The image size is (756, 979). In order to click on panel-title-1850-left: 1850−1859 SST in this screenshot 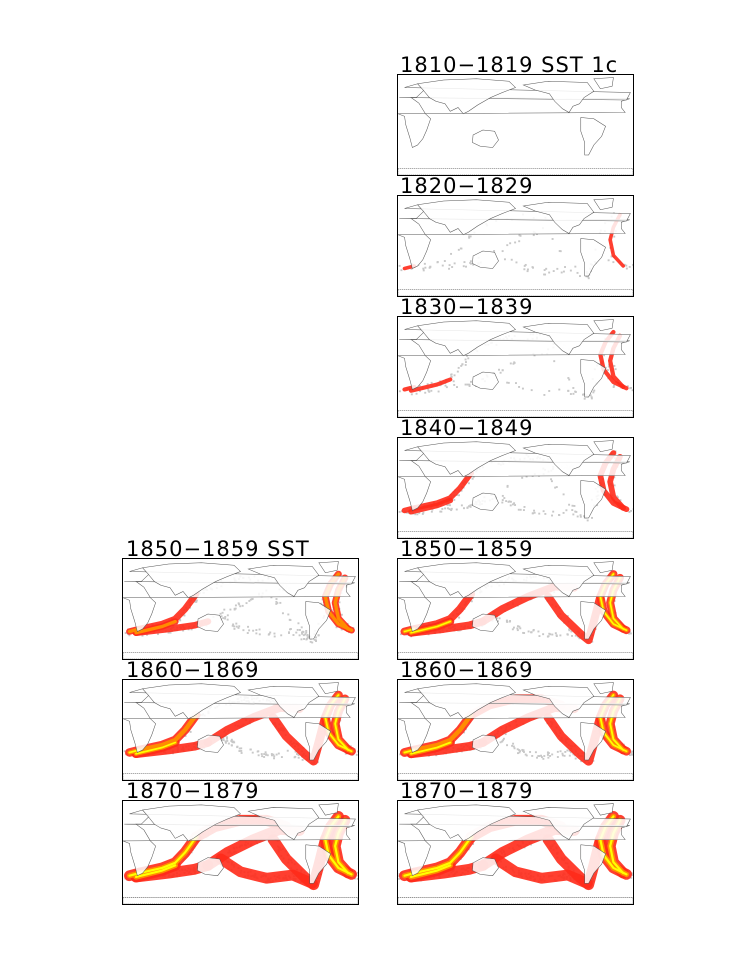, I will do `click(218, 549)`.